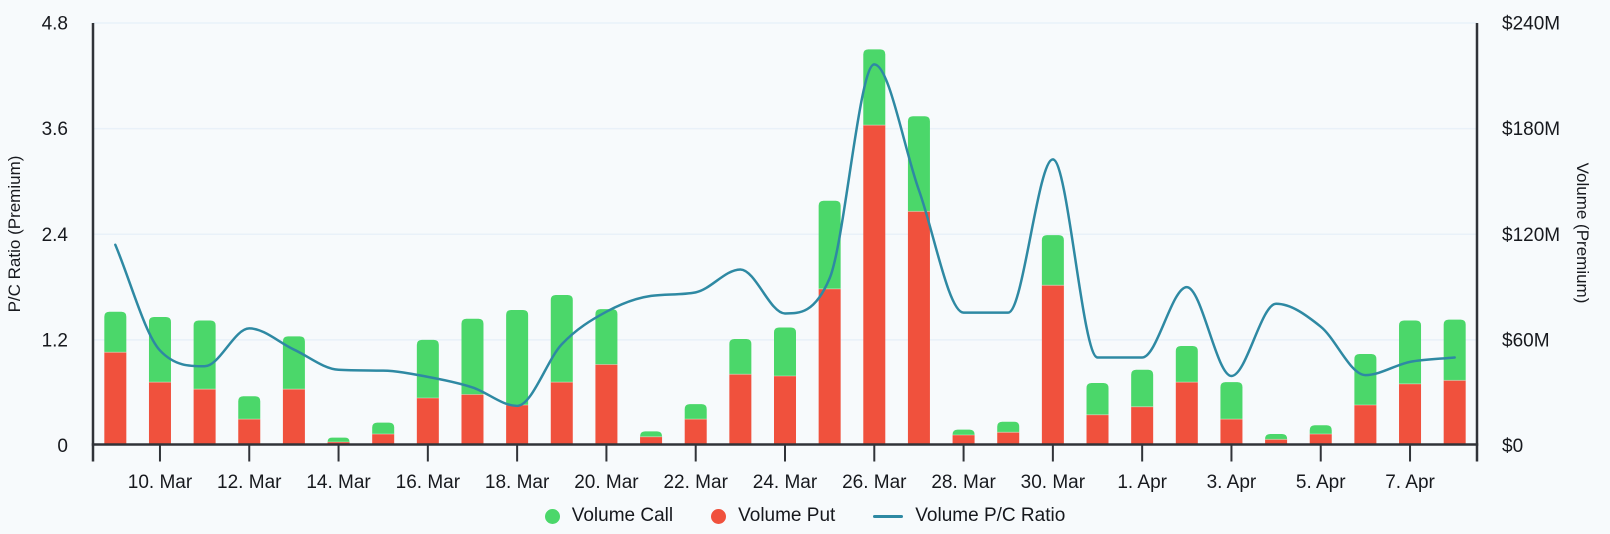  I want to click on left-axis-tick-label: 2.4, so click(55, 235).